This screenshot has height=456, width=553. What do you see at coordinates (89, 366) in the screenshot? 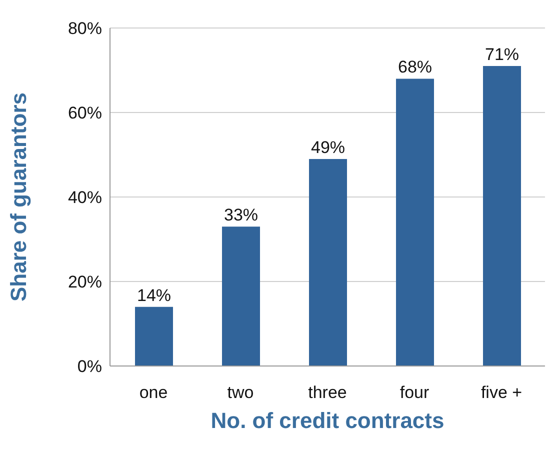
I see `y-tick-label: 0%` at bounding box center [89, 366].